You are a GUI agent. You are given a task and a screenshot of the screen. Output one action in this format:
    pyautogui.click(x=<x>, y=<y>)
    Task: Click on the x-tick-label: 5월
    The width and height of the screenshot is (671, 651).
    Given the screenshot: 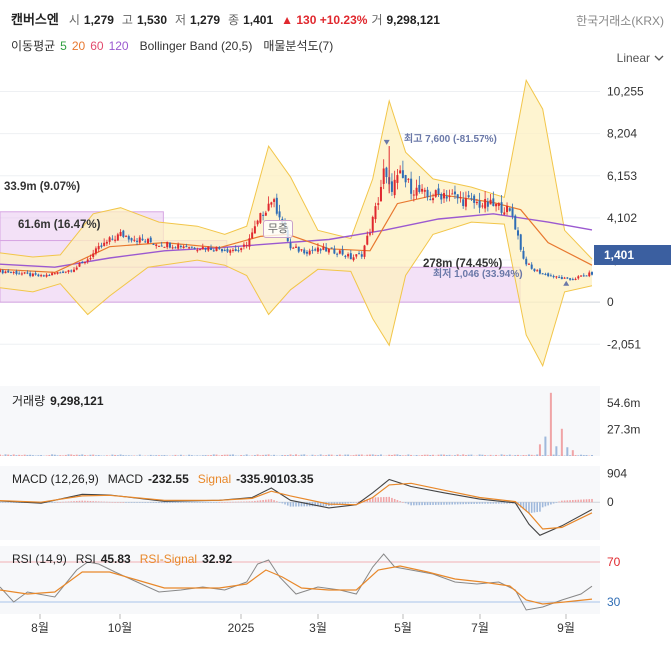 What is the action you would take?
    pyautogui.click(x=403, y=628)
    